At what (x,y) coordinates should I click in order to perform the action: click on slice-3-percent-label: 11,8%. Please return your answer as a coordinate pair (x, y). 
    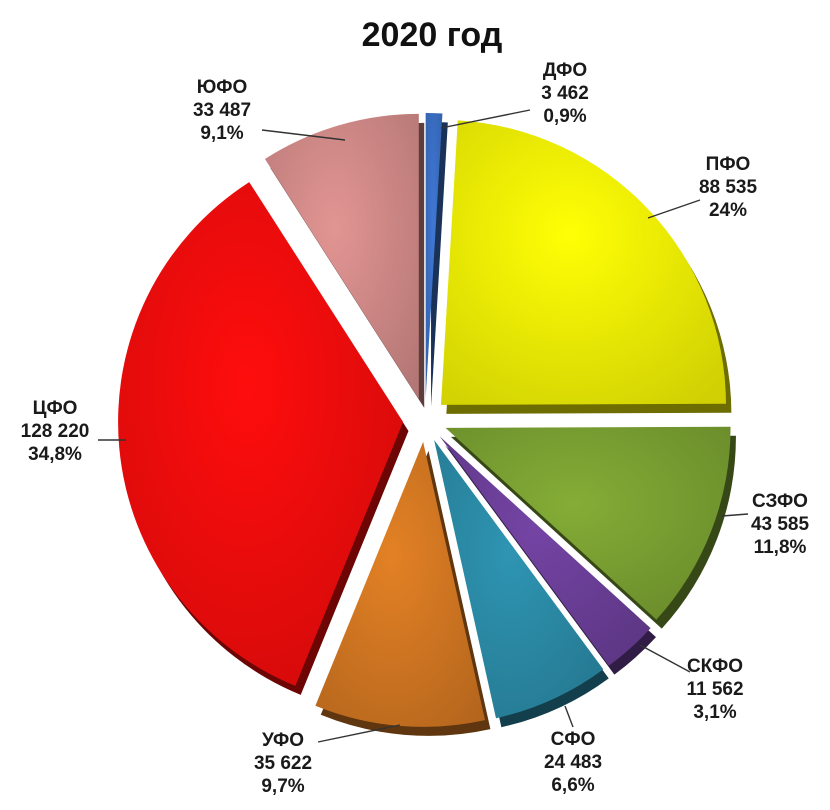
    Looking at the image, I should click on (780, 547).